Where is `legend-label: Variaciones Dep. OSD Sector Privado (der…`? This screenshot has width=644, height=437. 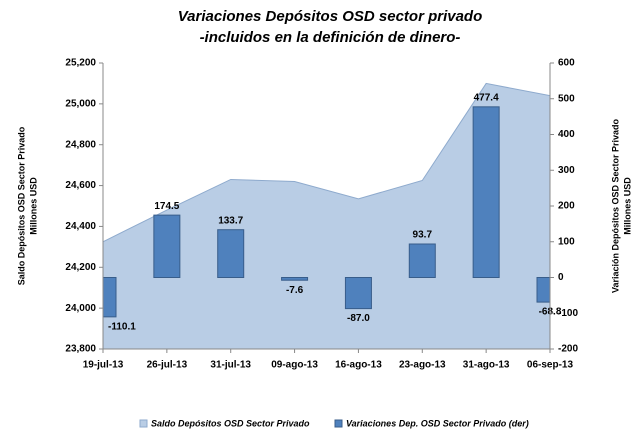
legend-label: Variaciones Dep. OSD Sector Privado (der… is located at coordinates (437, 423).